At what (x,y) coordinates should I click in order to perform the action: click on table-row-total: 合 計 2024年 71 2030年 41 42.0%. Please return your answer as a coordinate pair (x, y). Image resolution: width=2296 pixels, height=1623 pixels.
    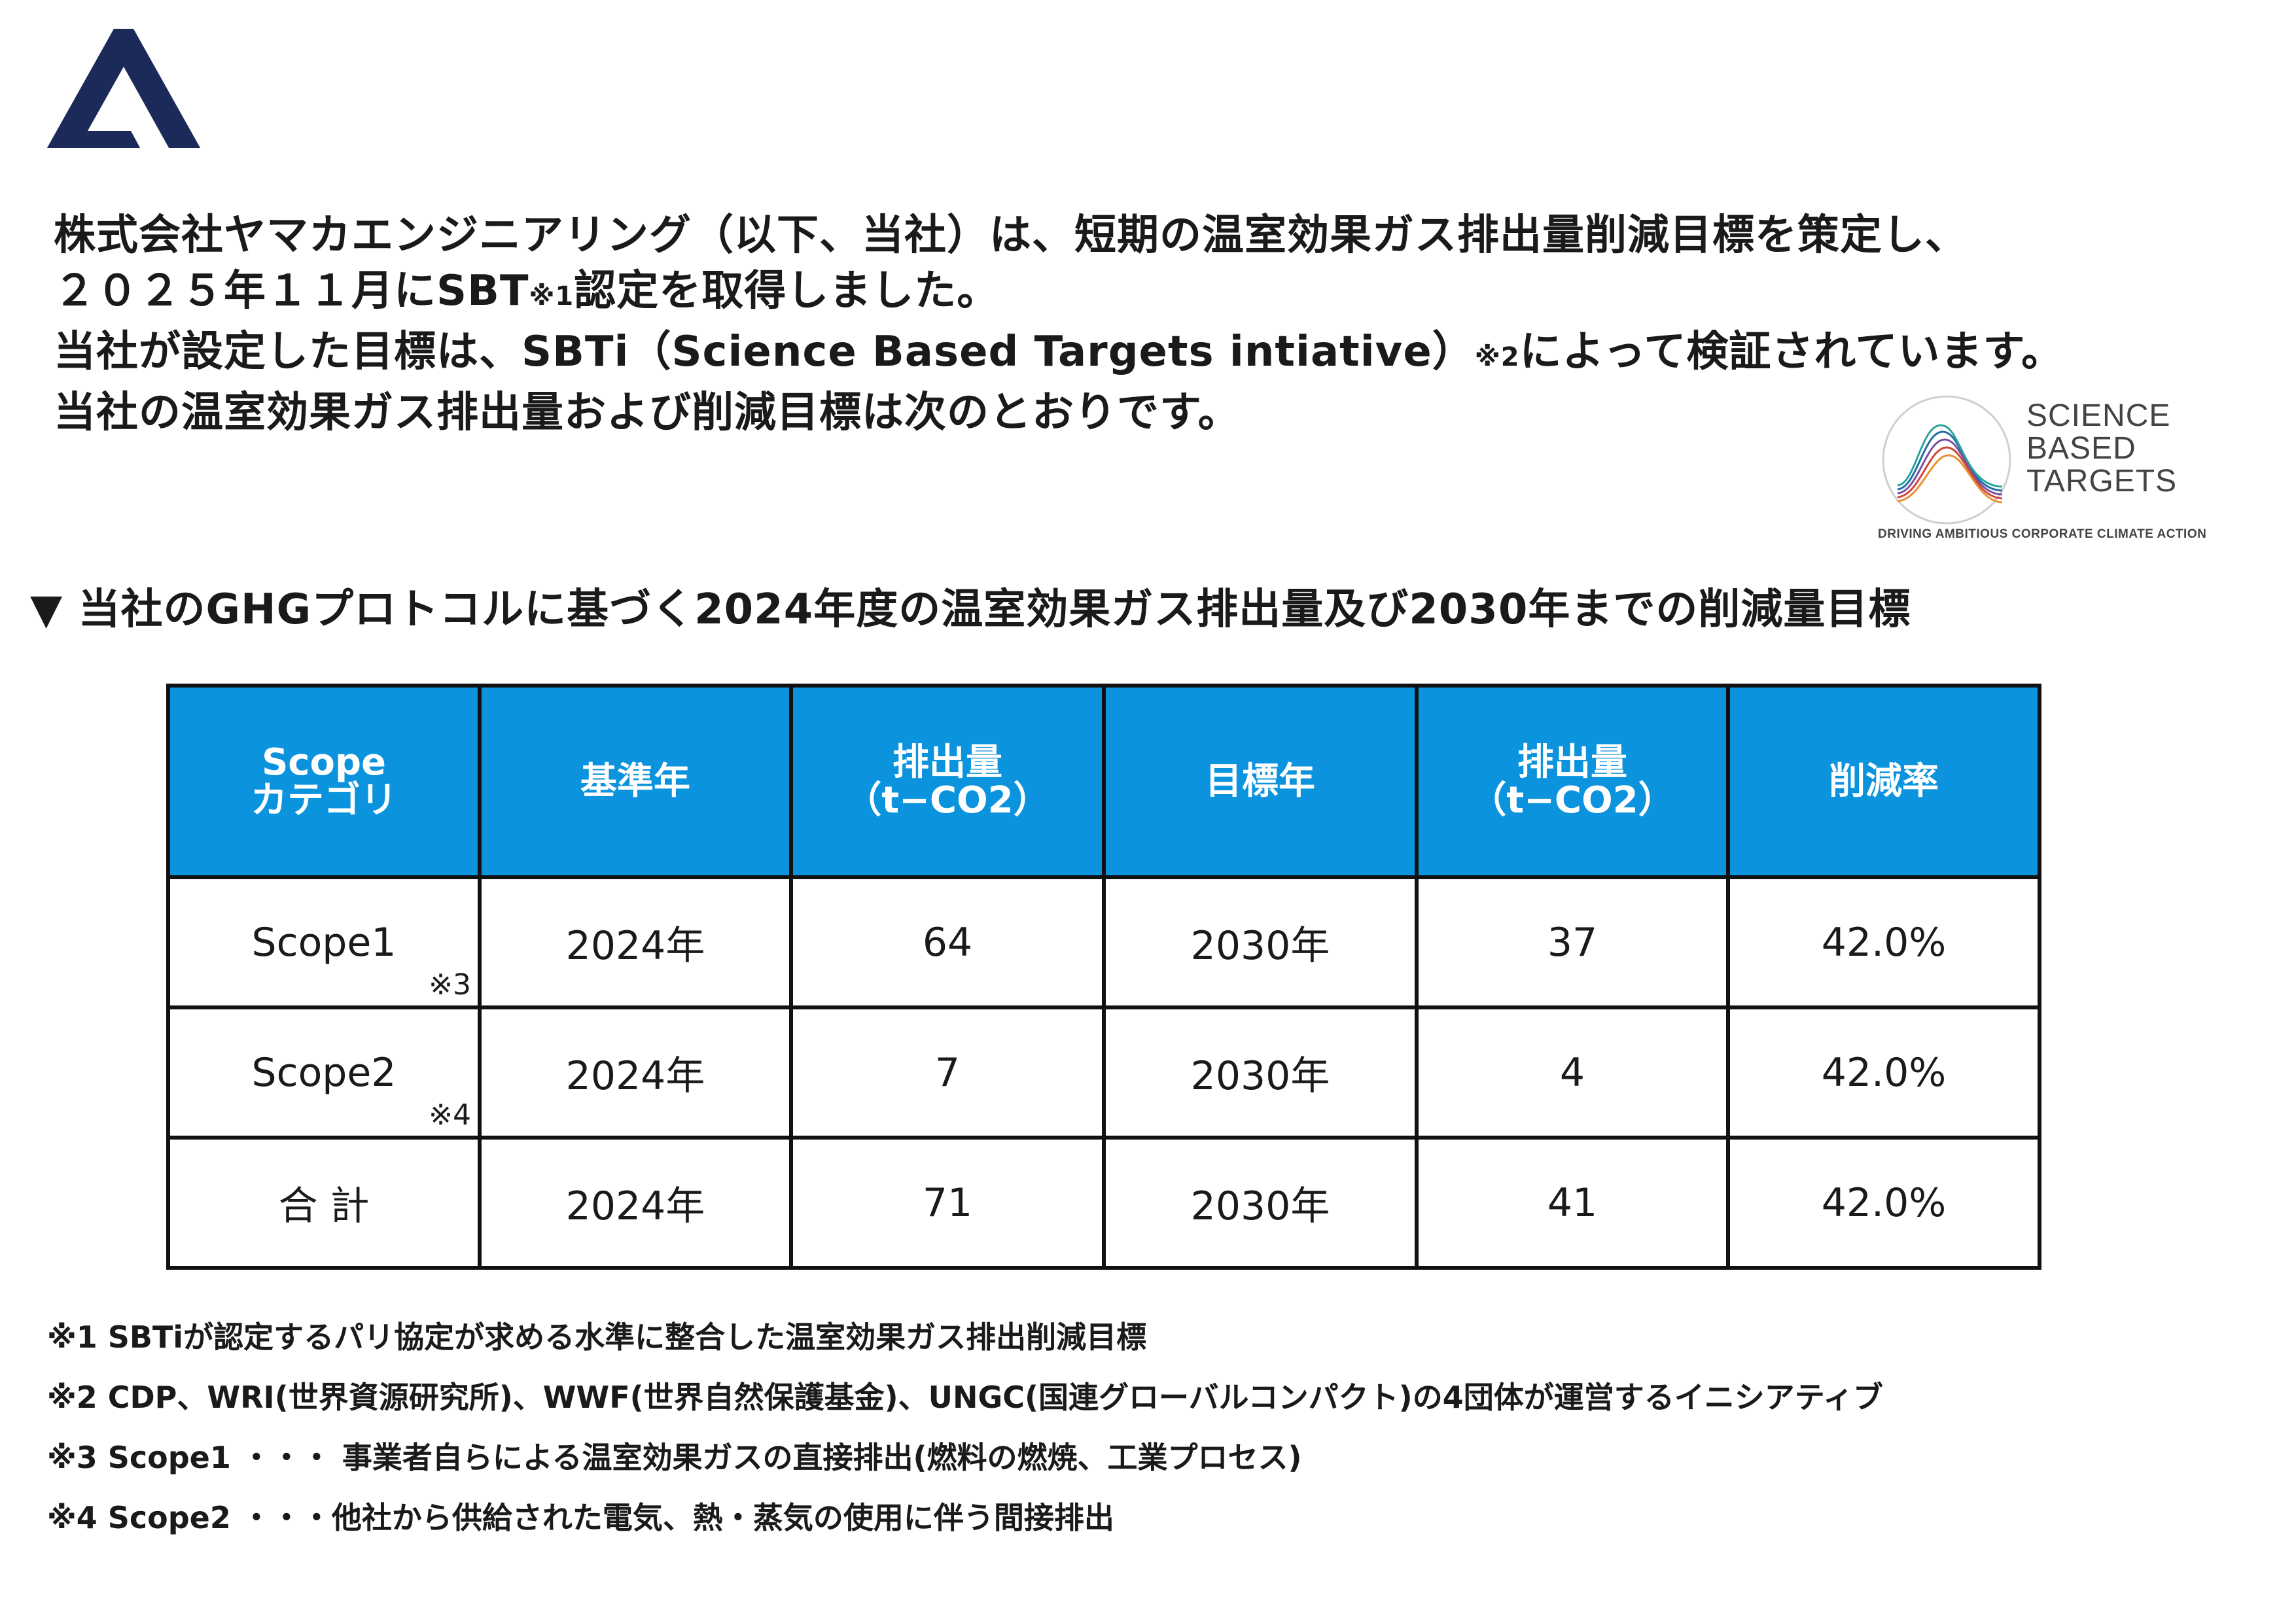
    Looking at the image, I should click on (1103, 1203).